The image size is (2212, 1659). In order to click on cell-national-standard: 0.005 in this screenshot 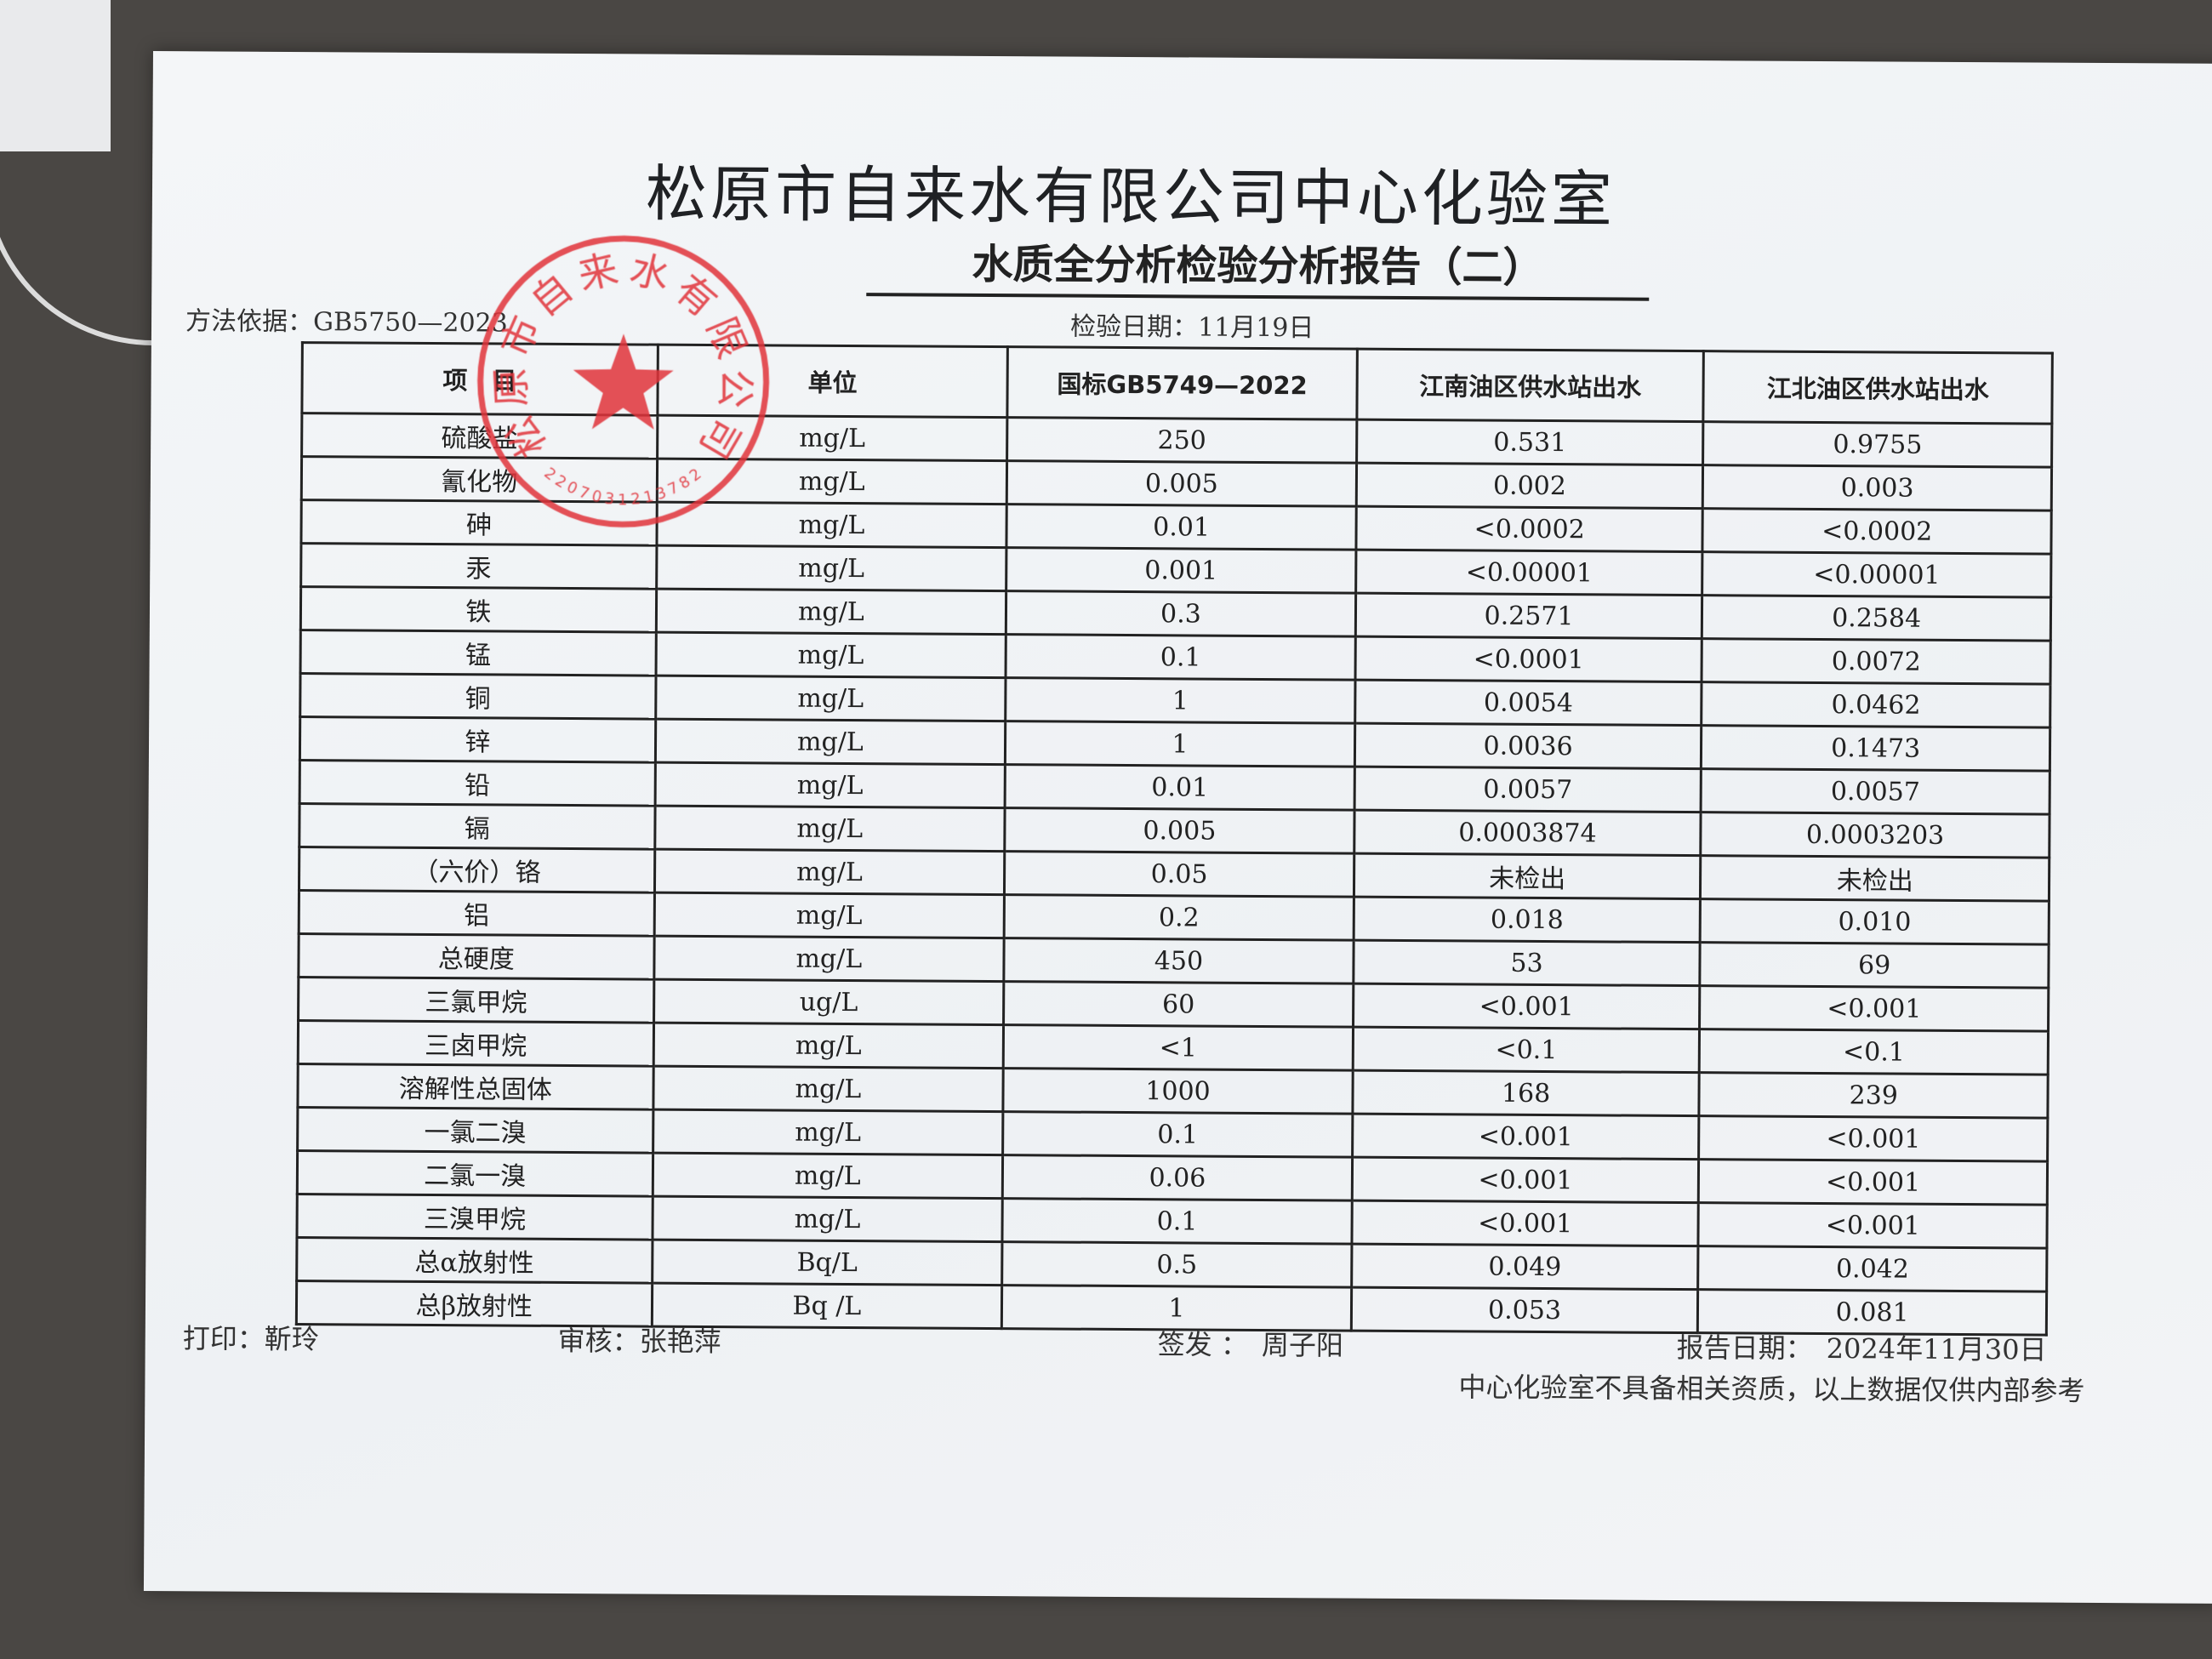, I will do `click(1181, 483)`.